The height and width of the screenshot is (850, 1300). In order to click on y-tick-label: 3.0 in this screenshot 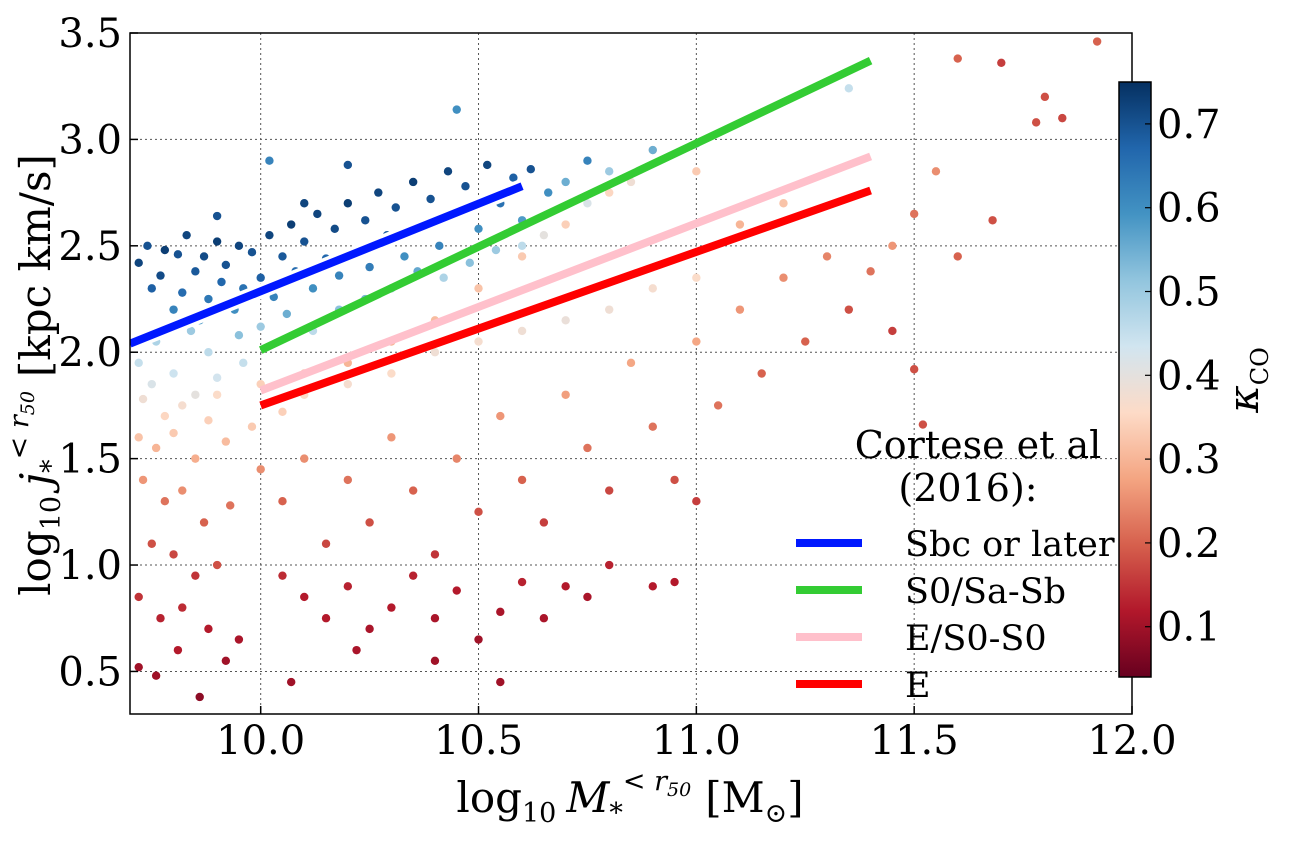, I will do `click(90, 140)`.